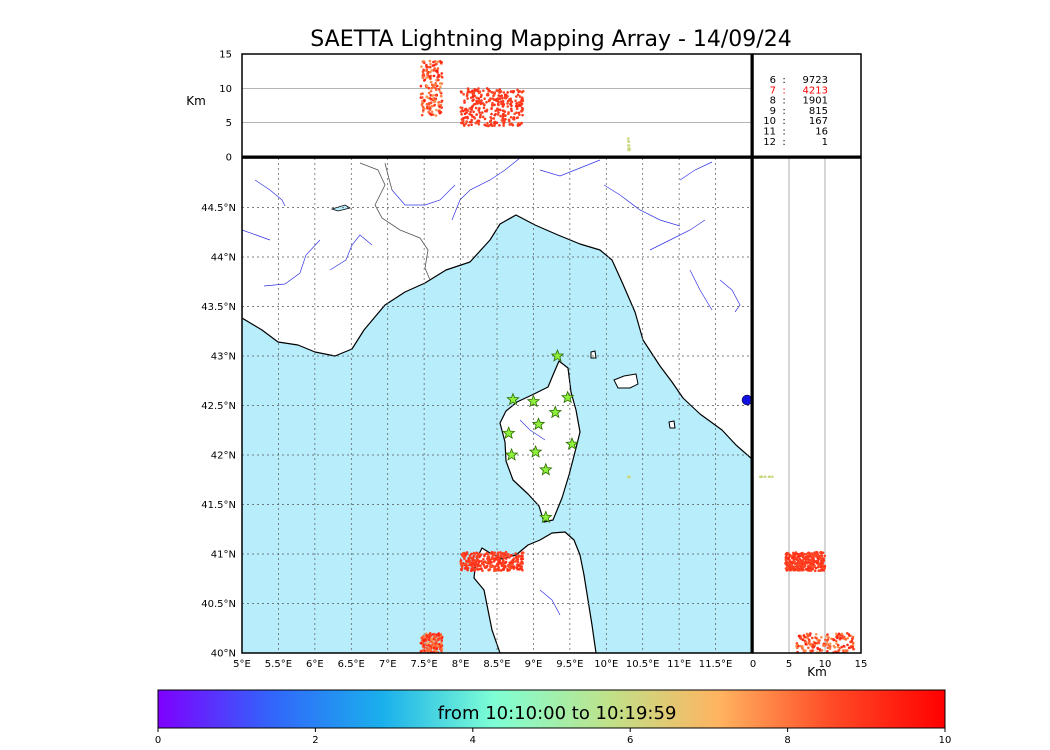 The width and height of the screenshot is (1050, 750). What do you see at coordinates (825, 664) in the screenshot?
I see `altitude-tick-label: 10` at bounding box center [825, 664].